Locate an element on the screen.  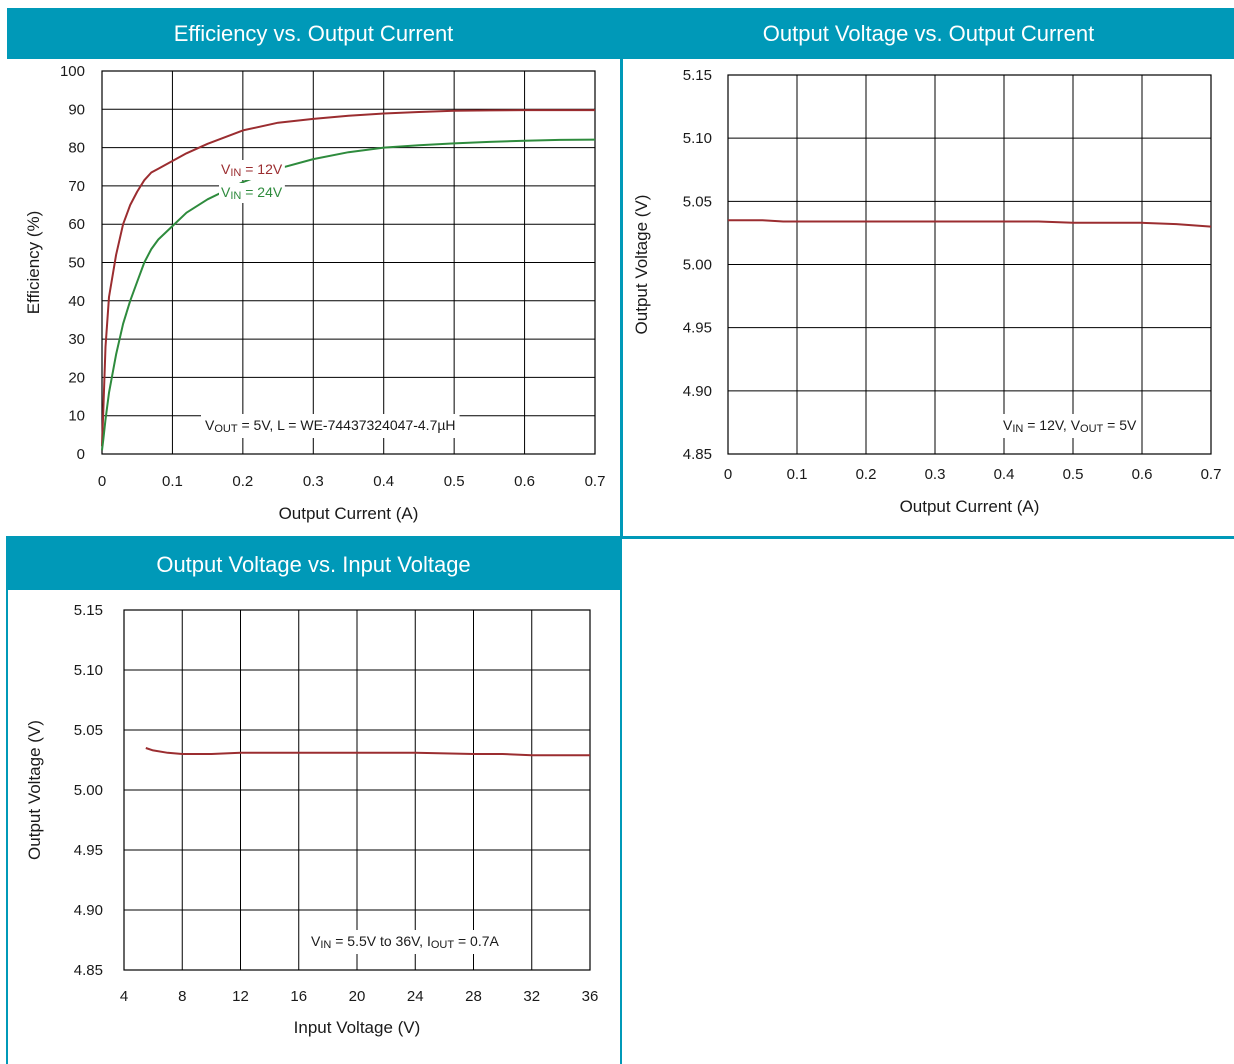
y-tick-label: 10 is located at coordinates (76, 416).